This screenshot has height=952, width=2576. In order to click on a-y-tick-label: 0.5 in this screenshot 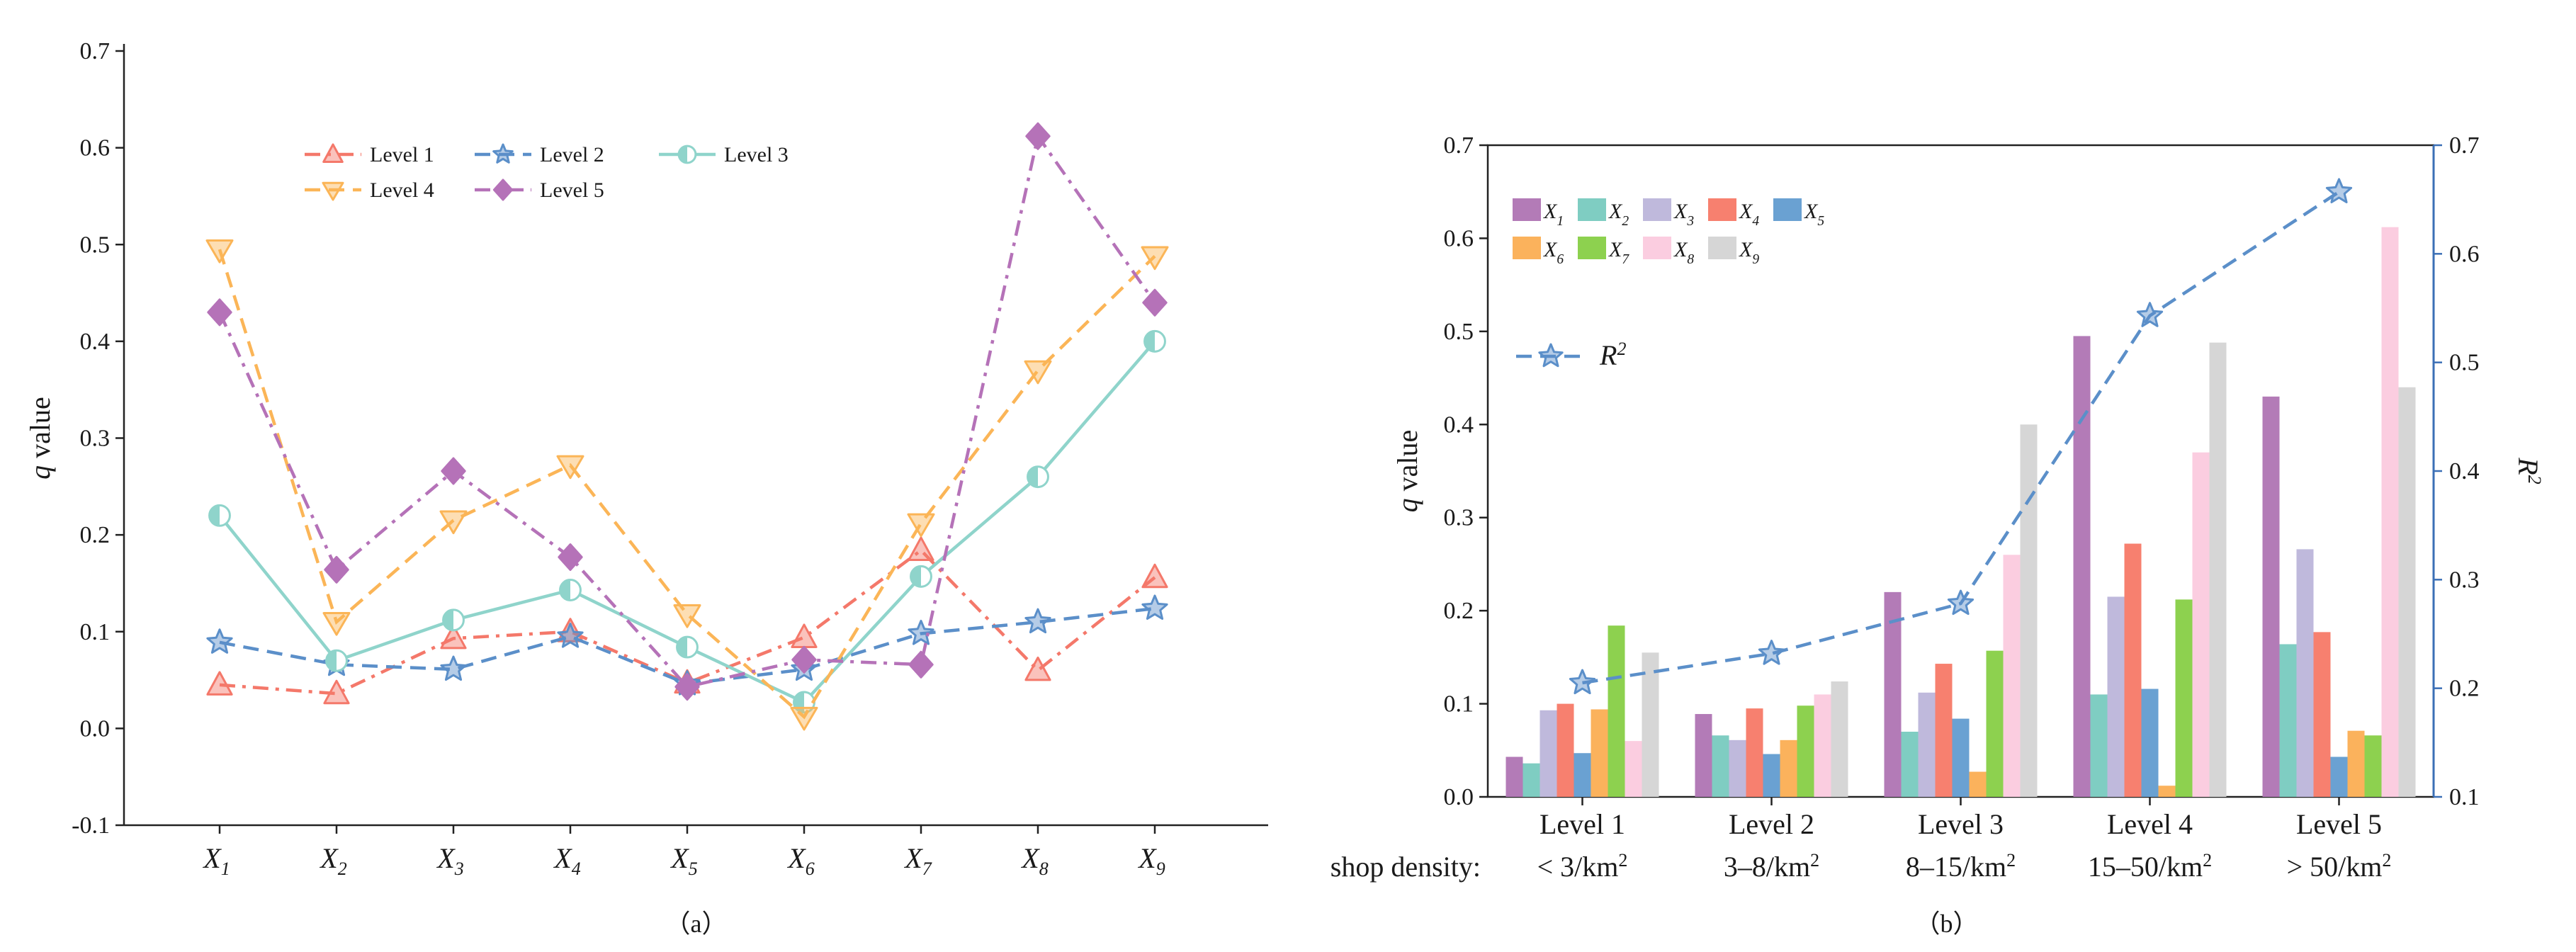, I will do `click(95, 245)`.